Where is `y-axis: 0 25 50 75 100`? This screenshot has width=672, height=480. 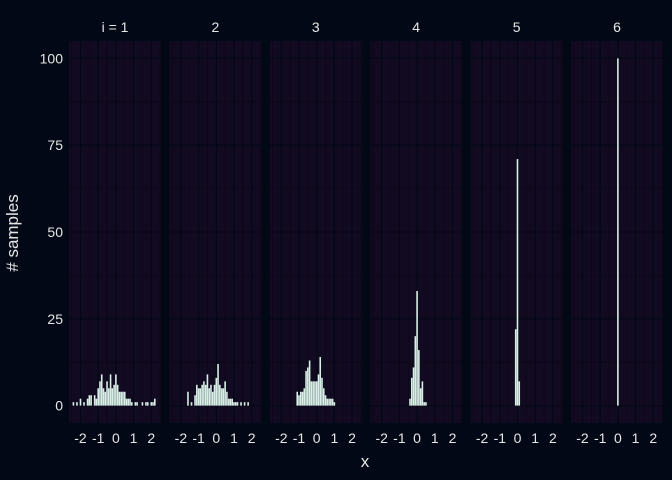
y-axis: 0 25 50 75 100 is located at coordinates (52, 231).